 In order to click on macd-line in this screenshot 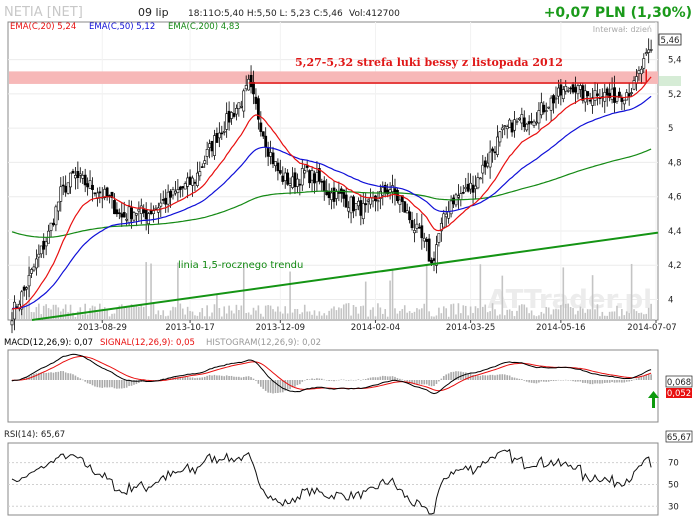, I will do `click(331, 374)`.